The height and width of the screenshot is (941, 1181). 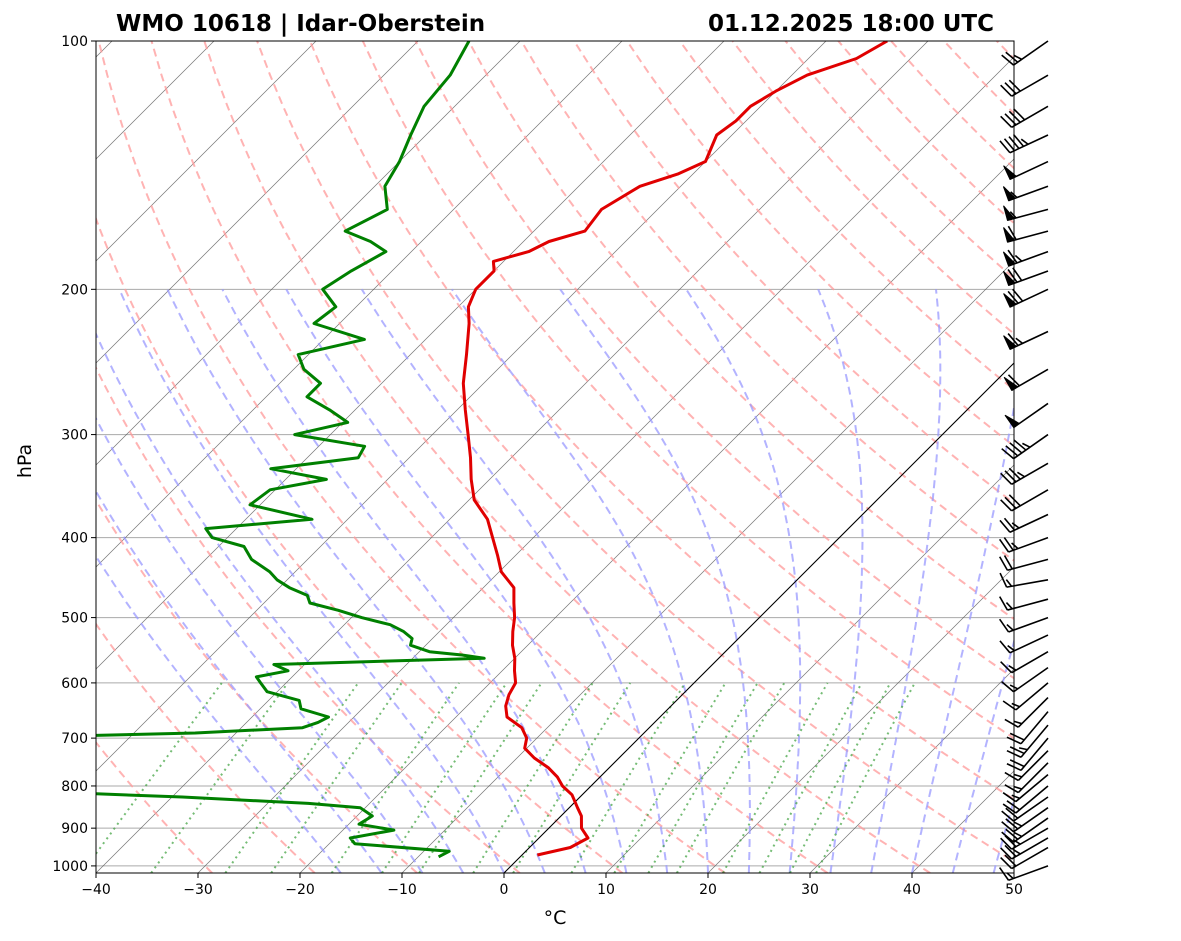 I want to click on x-tick-label: −30, so click(x=198, y=890).